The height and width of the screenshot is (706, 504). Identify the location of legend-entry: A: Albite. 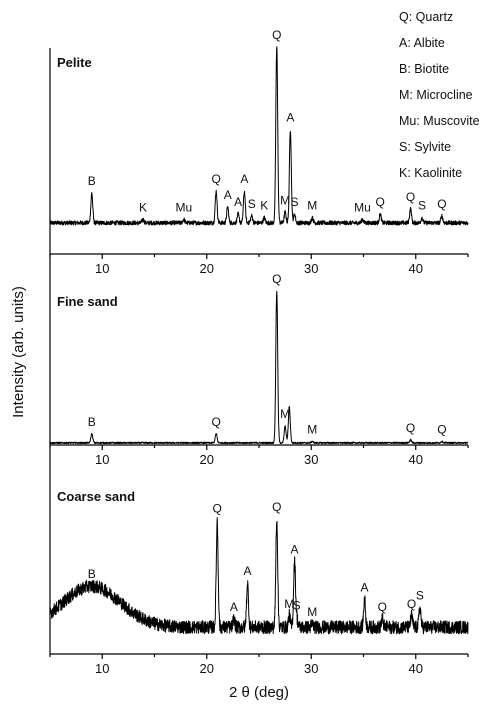
(422, 43).